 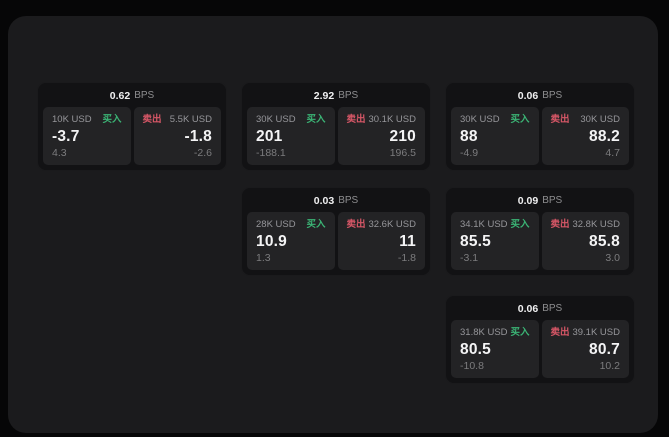 I want to click on sell-price: 85.8, so click(x=604, y=241).